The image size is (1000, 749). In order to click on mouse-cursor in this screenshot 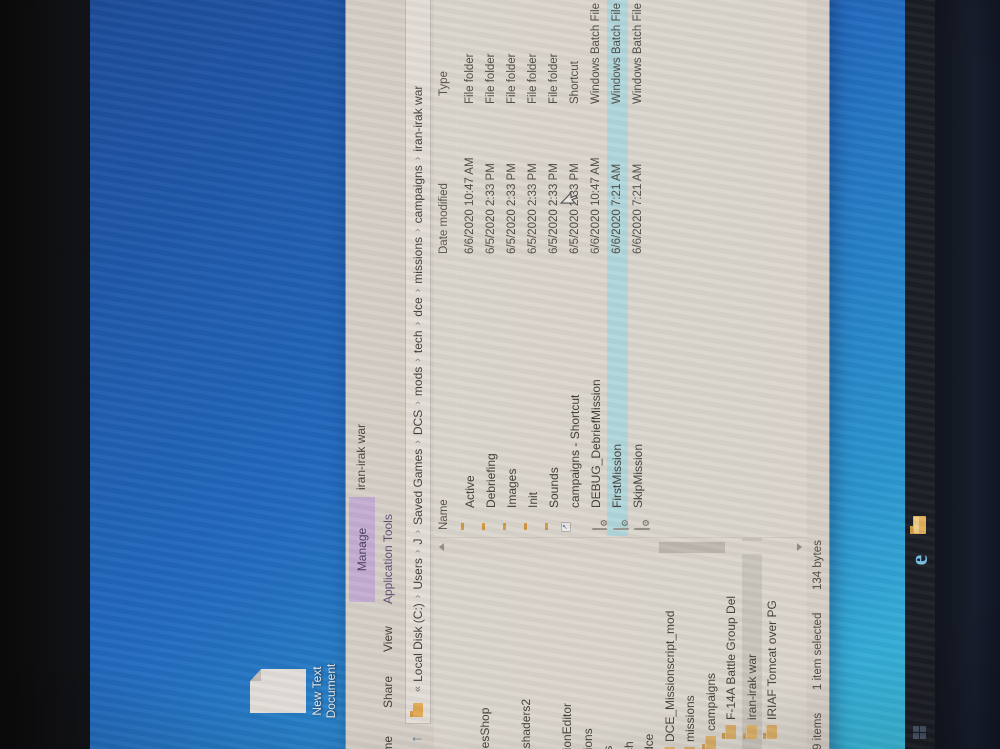, I will do `click(572, 198)`.